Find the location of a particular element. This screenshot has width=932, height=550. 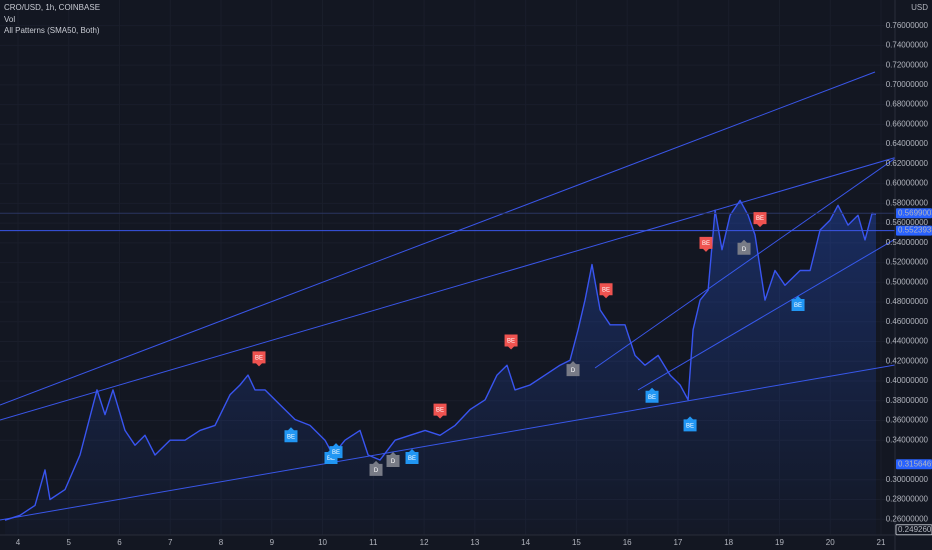

x-tick-label: 20 is located at coordinates (830, 542).